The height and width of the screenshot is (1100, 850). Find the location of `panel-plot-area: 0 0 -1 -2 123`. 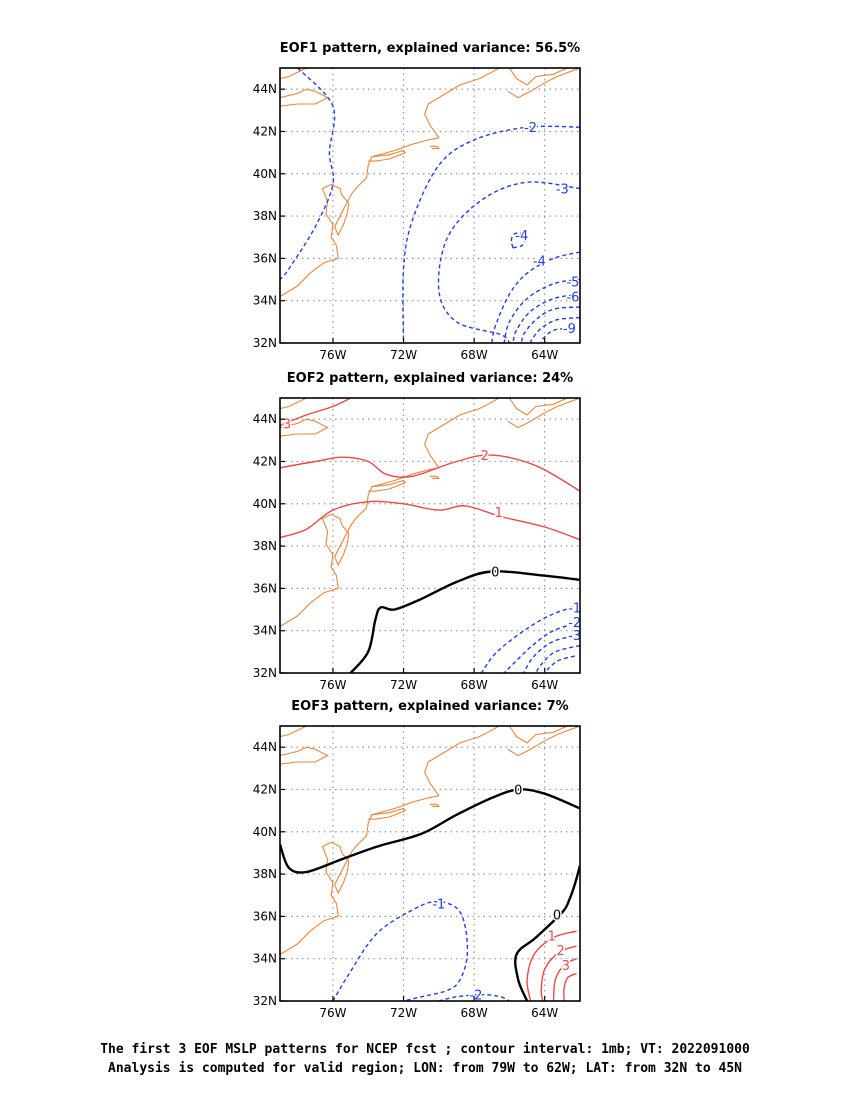

panel-plot-area: 0 0 -1 -2 123 is located at coordinates (430, 865).